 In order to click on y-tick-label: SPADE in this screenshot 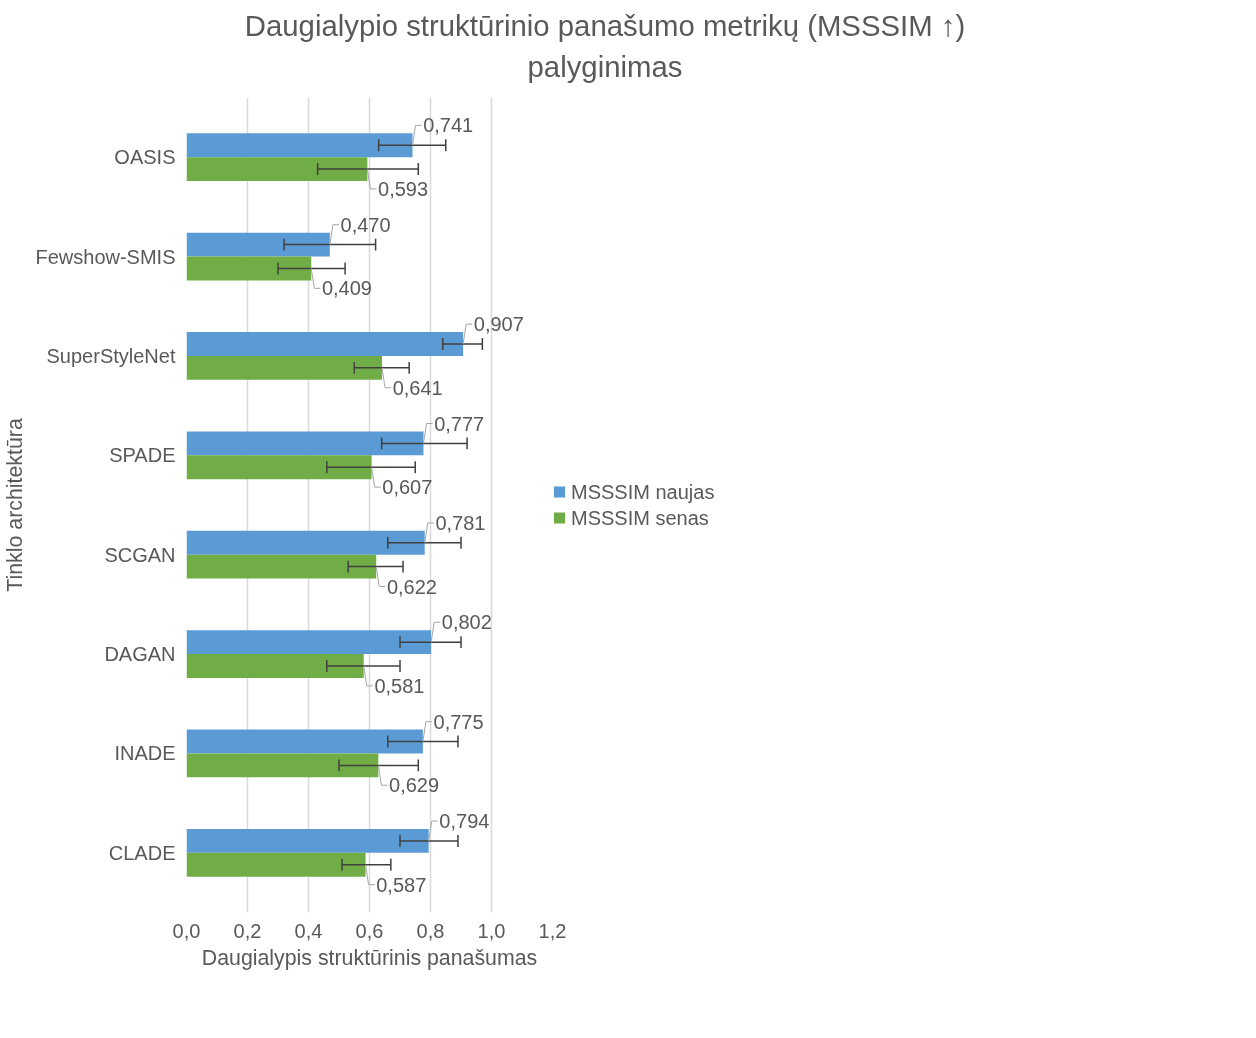, I will do `click(142, 455)`.